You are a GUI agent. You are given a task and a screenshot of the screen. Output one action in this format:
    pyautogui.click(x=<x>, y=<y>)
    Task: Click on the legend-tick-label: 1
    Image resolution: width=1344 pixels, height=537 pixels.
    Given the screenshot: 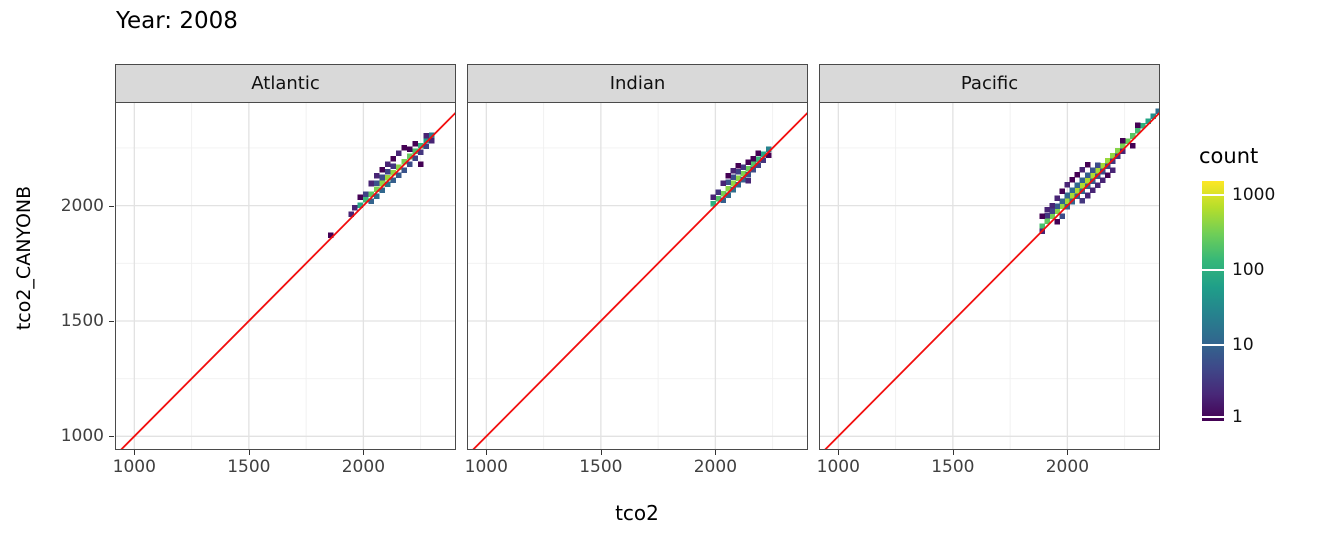 What is the action you would take?
    pyautogui.click(x=1237, y=417)
    